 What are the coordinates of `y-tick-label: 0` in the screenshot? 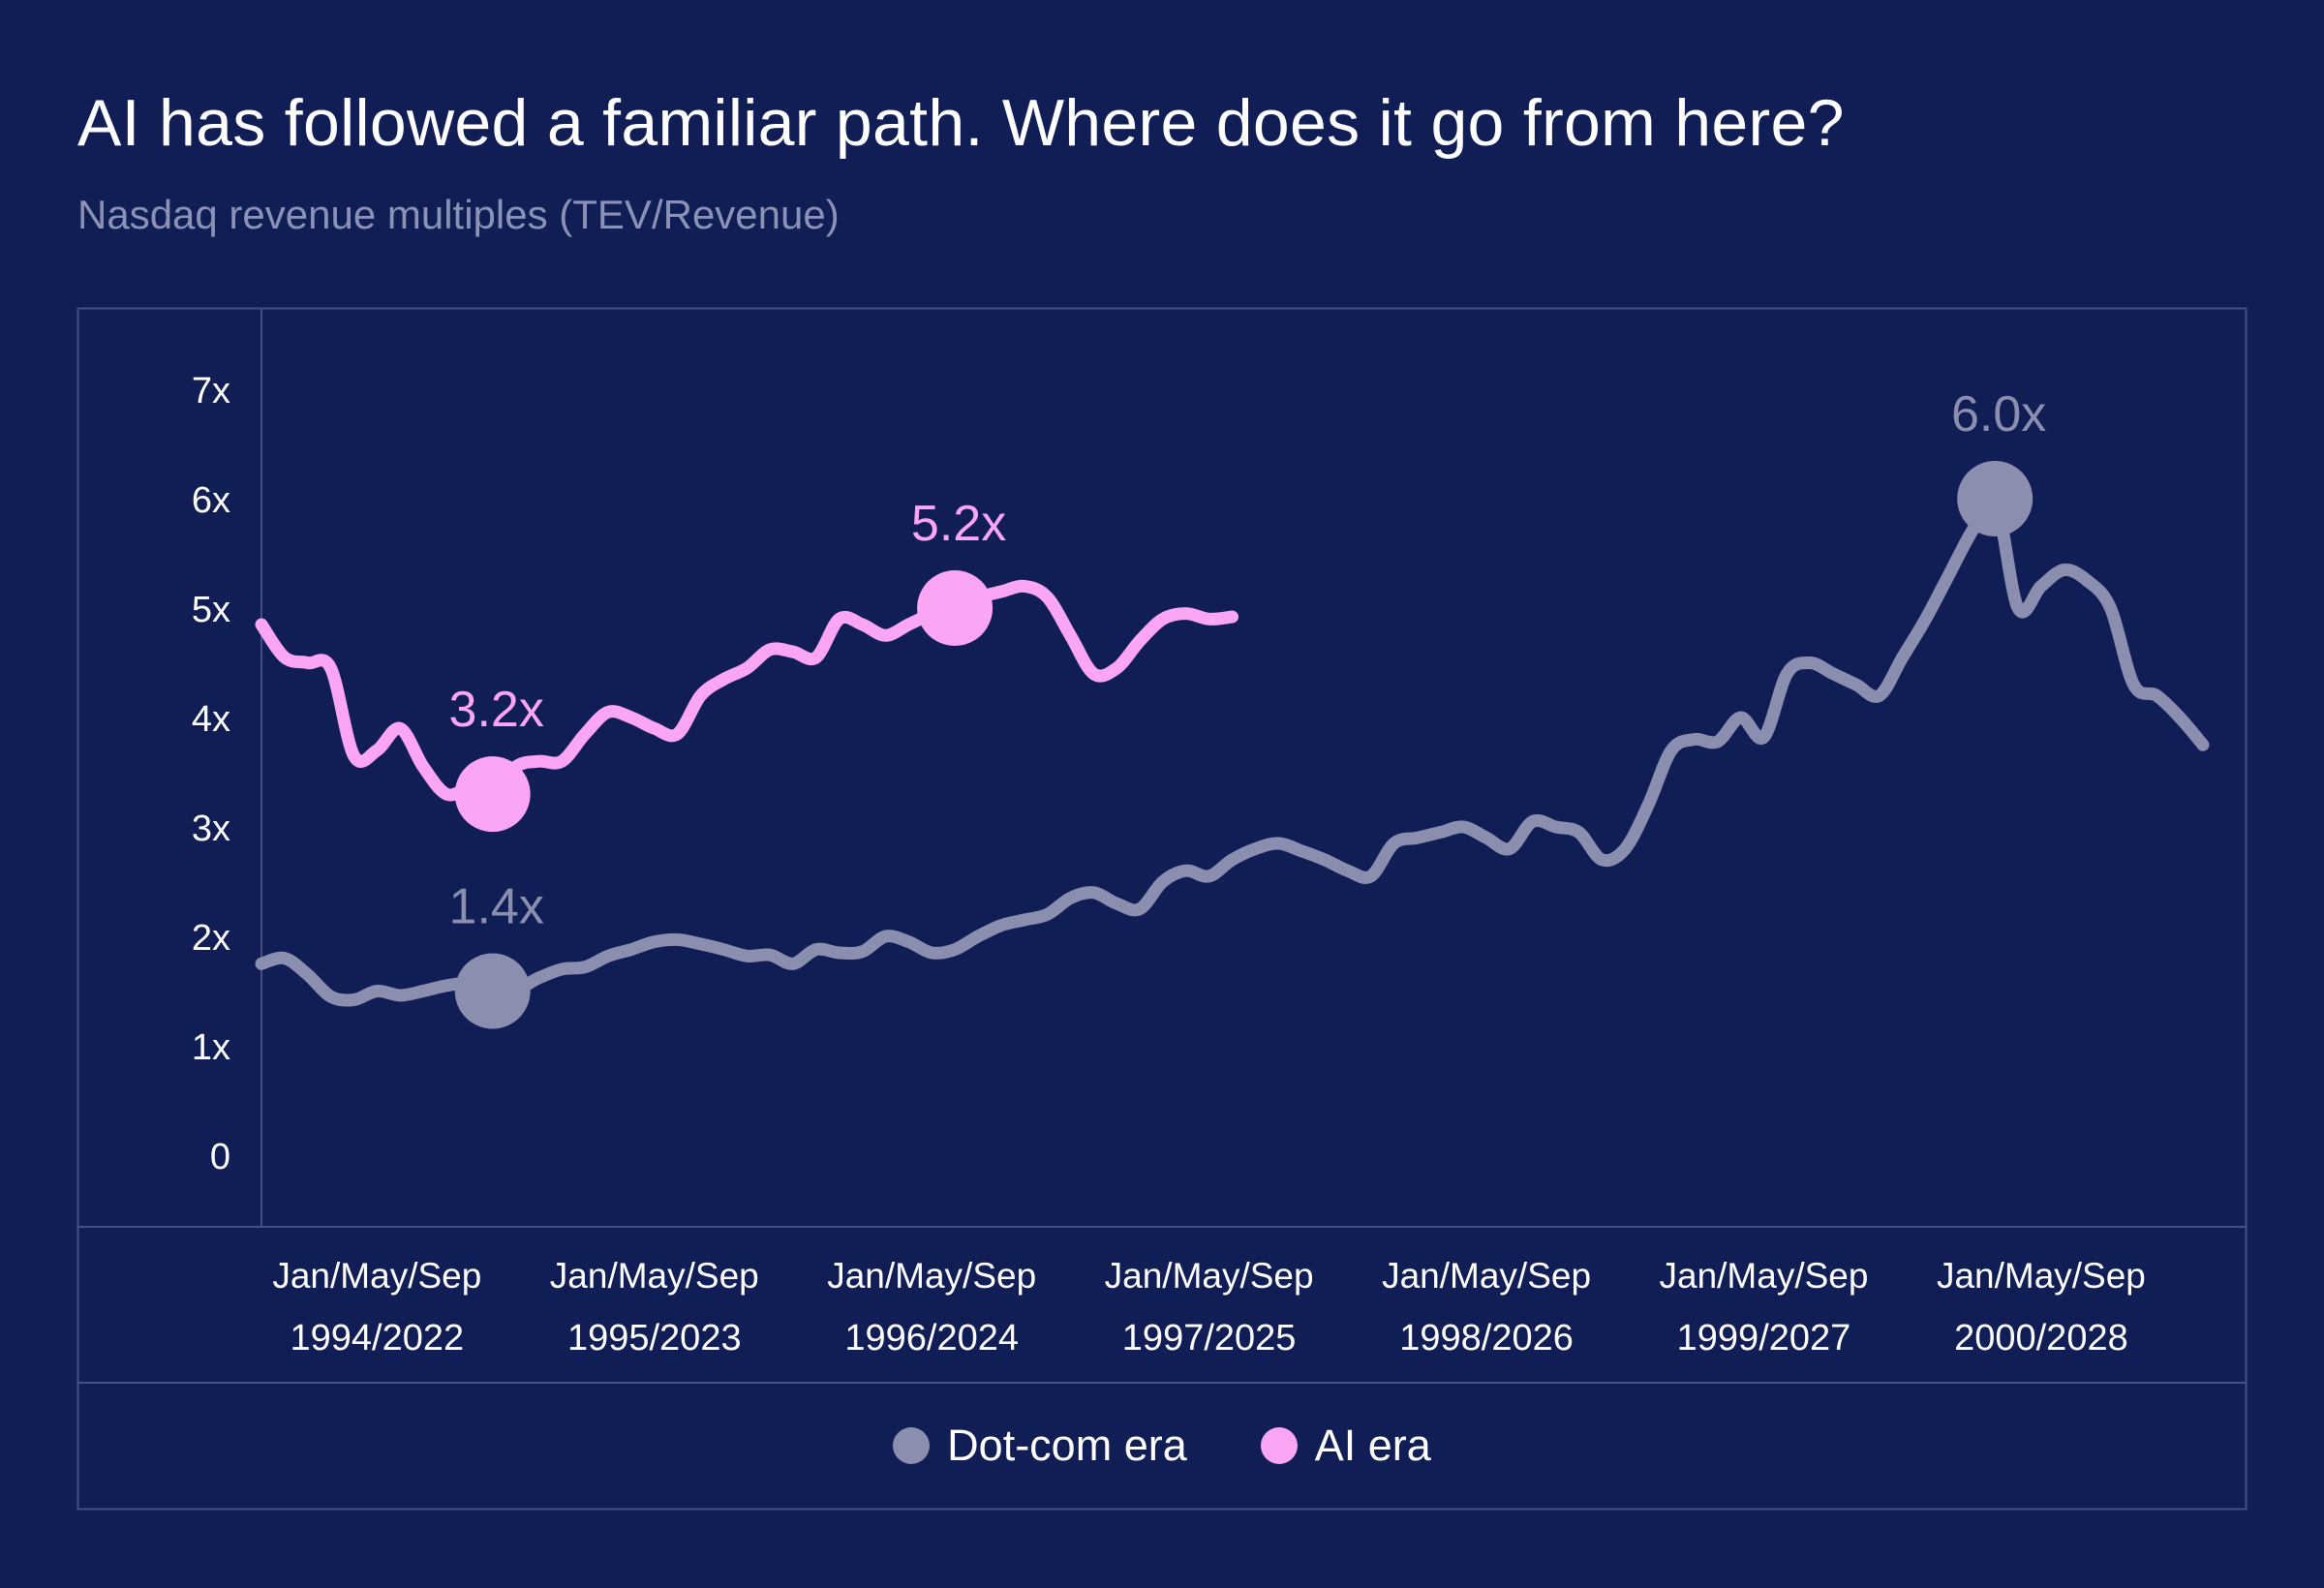 It's located at (220, 1157).